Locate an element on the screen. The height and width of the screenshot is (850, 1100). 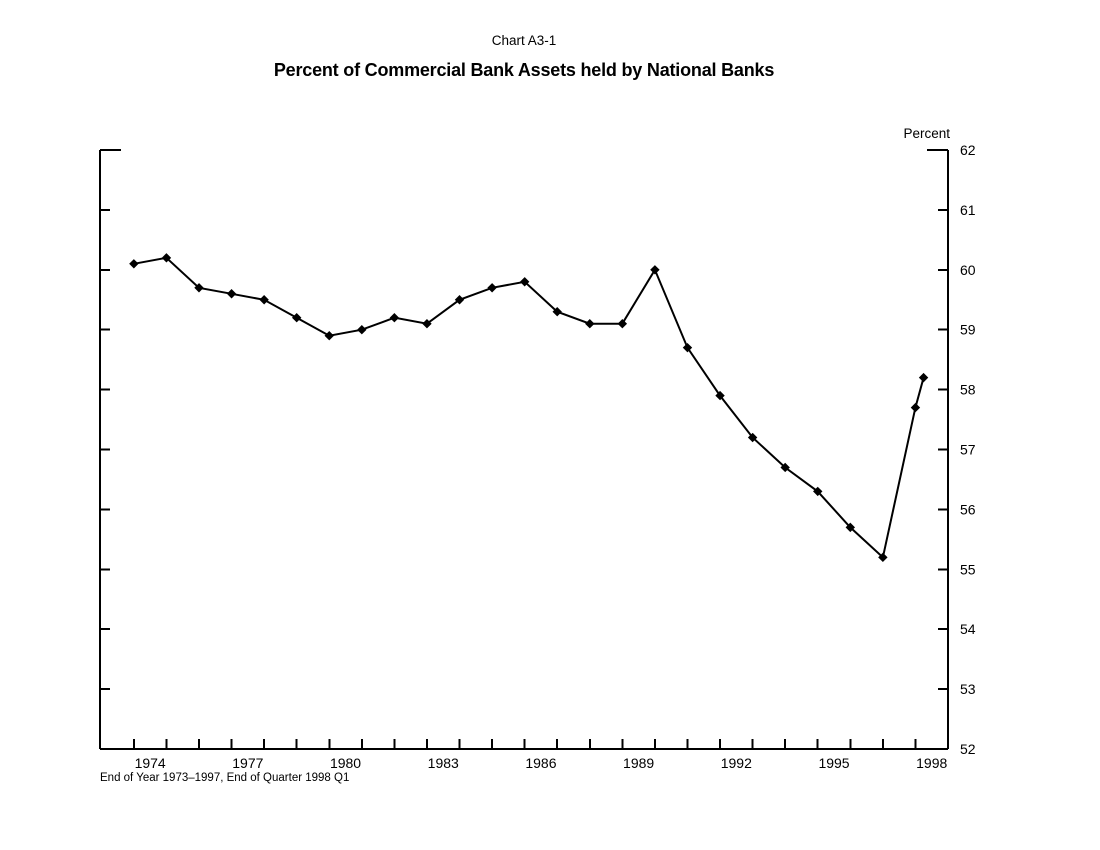
svg-text: 1974 is located at coordinates (150, 763).